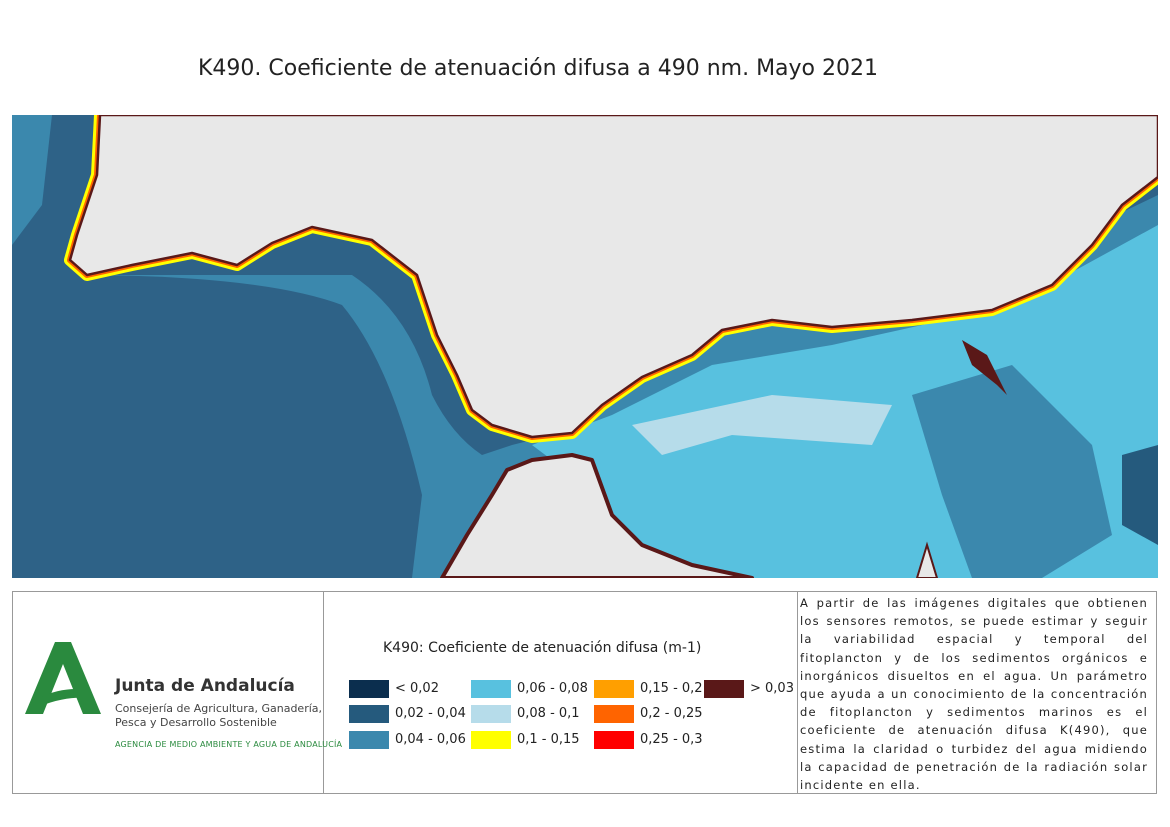  I want to click on logo-department: Pesca y Desarrollo Sostenible, so click(196, 722).